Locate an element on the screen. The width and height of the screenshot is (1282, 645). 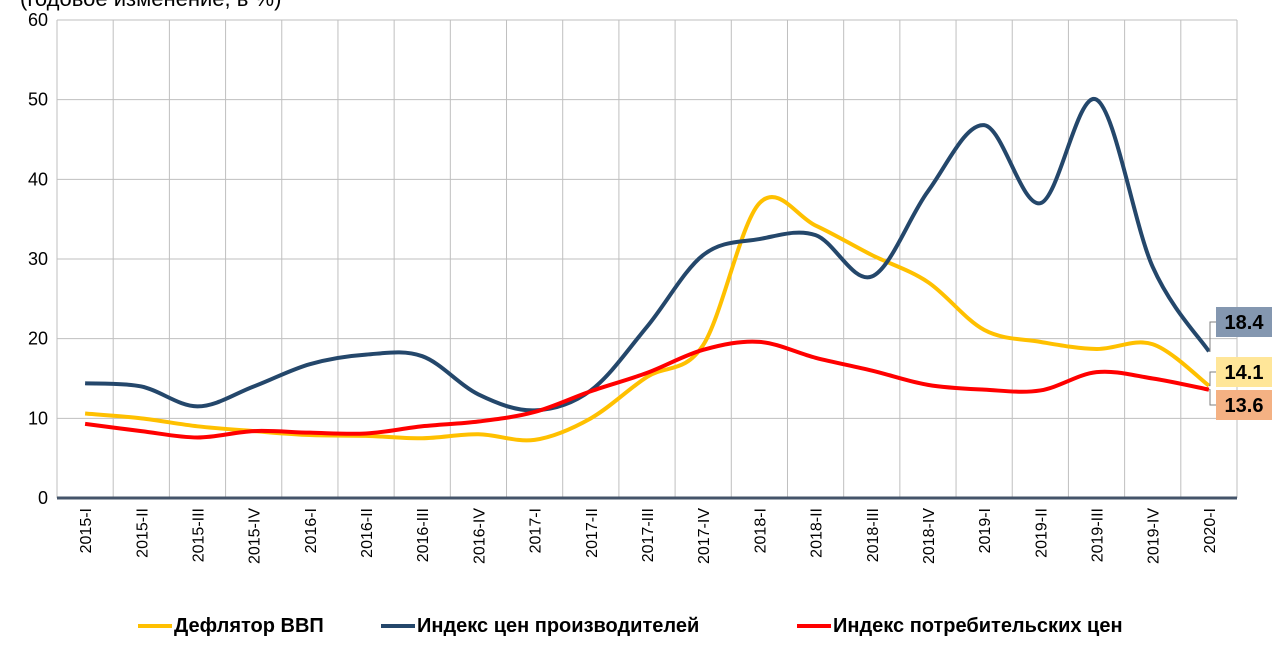
x-tick-label: 2017-IV is located at coordinates (704, 536).